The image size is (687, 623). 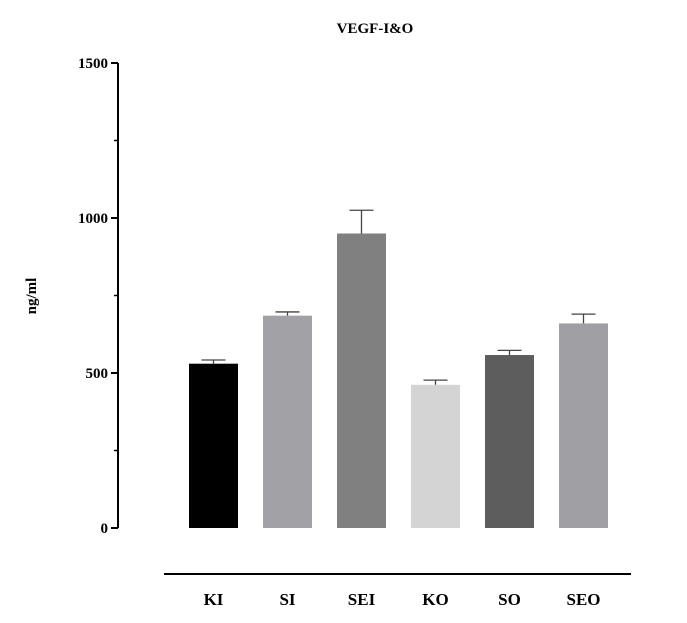 What do you see at coordinates (98, 296) in the screenshot?
I see `y-axis: 0 500 1000 1500` at bounding box center [98, 296].